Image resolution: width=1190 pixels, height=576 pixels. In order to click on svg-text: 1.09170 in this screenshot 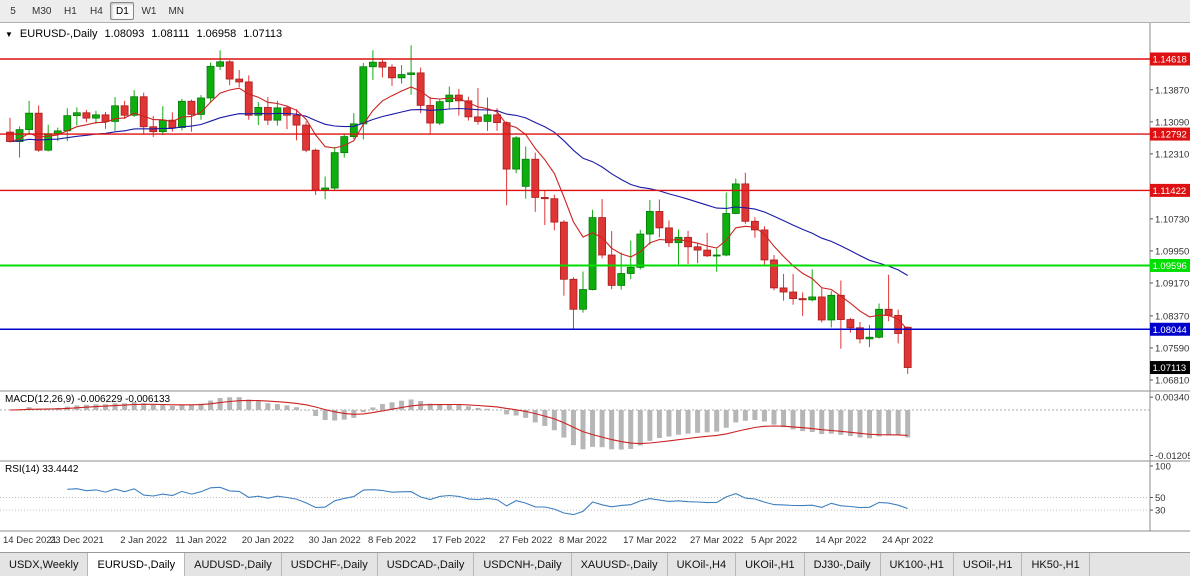, I will do `click(1172, 283)`.